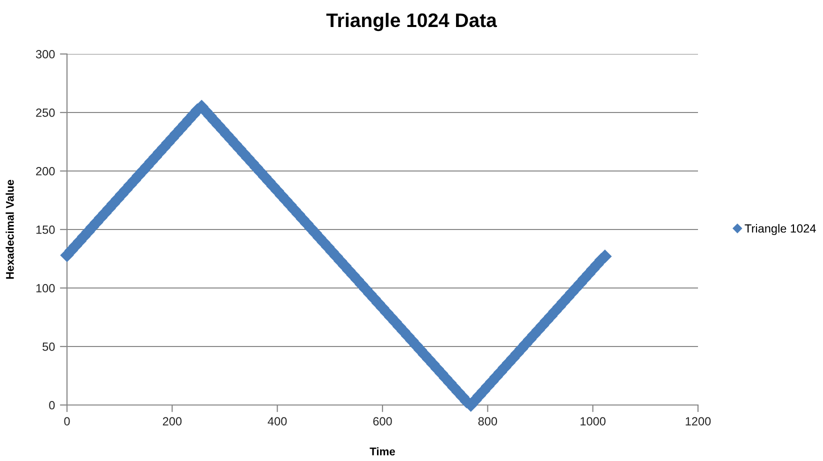 Image resolution: width=823 pixels, height=461 pixels. I want to click on x-tick-label: 0, so click(67, 421).